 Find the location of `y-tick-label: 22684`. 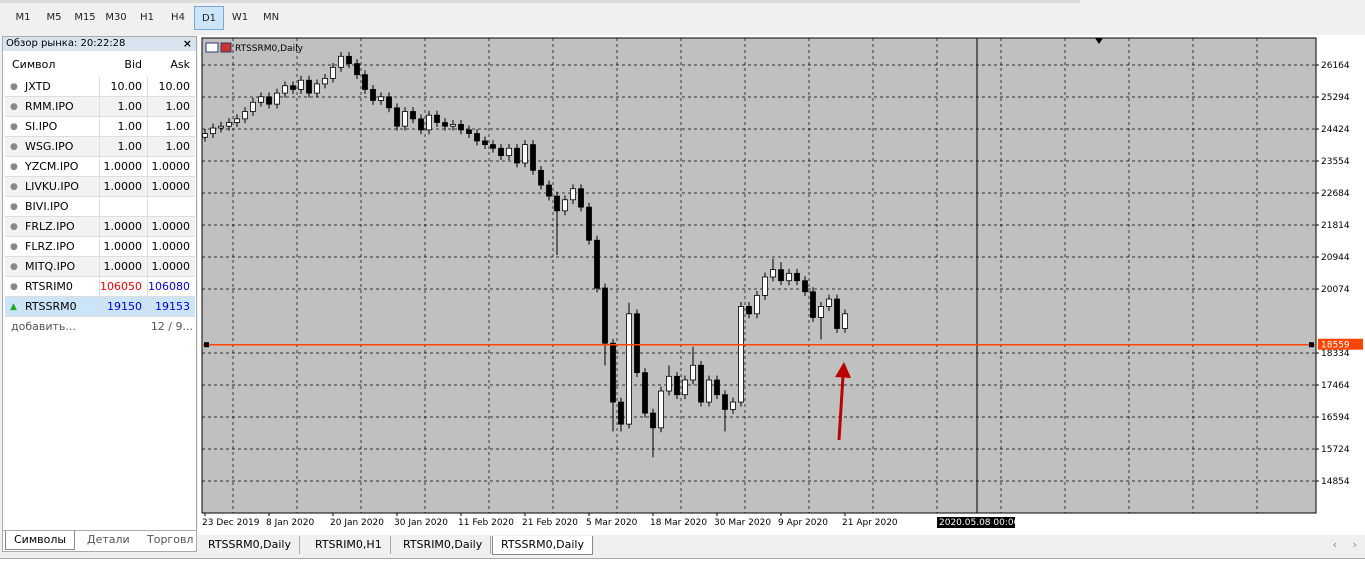

y-tick-label: 22684 is located at coordinates (1335, 194).